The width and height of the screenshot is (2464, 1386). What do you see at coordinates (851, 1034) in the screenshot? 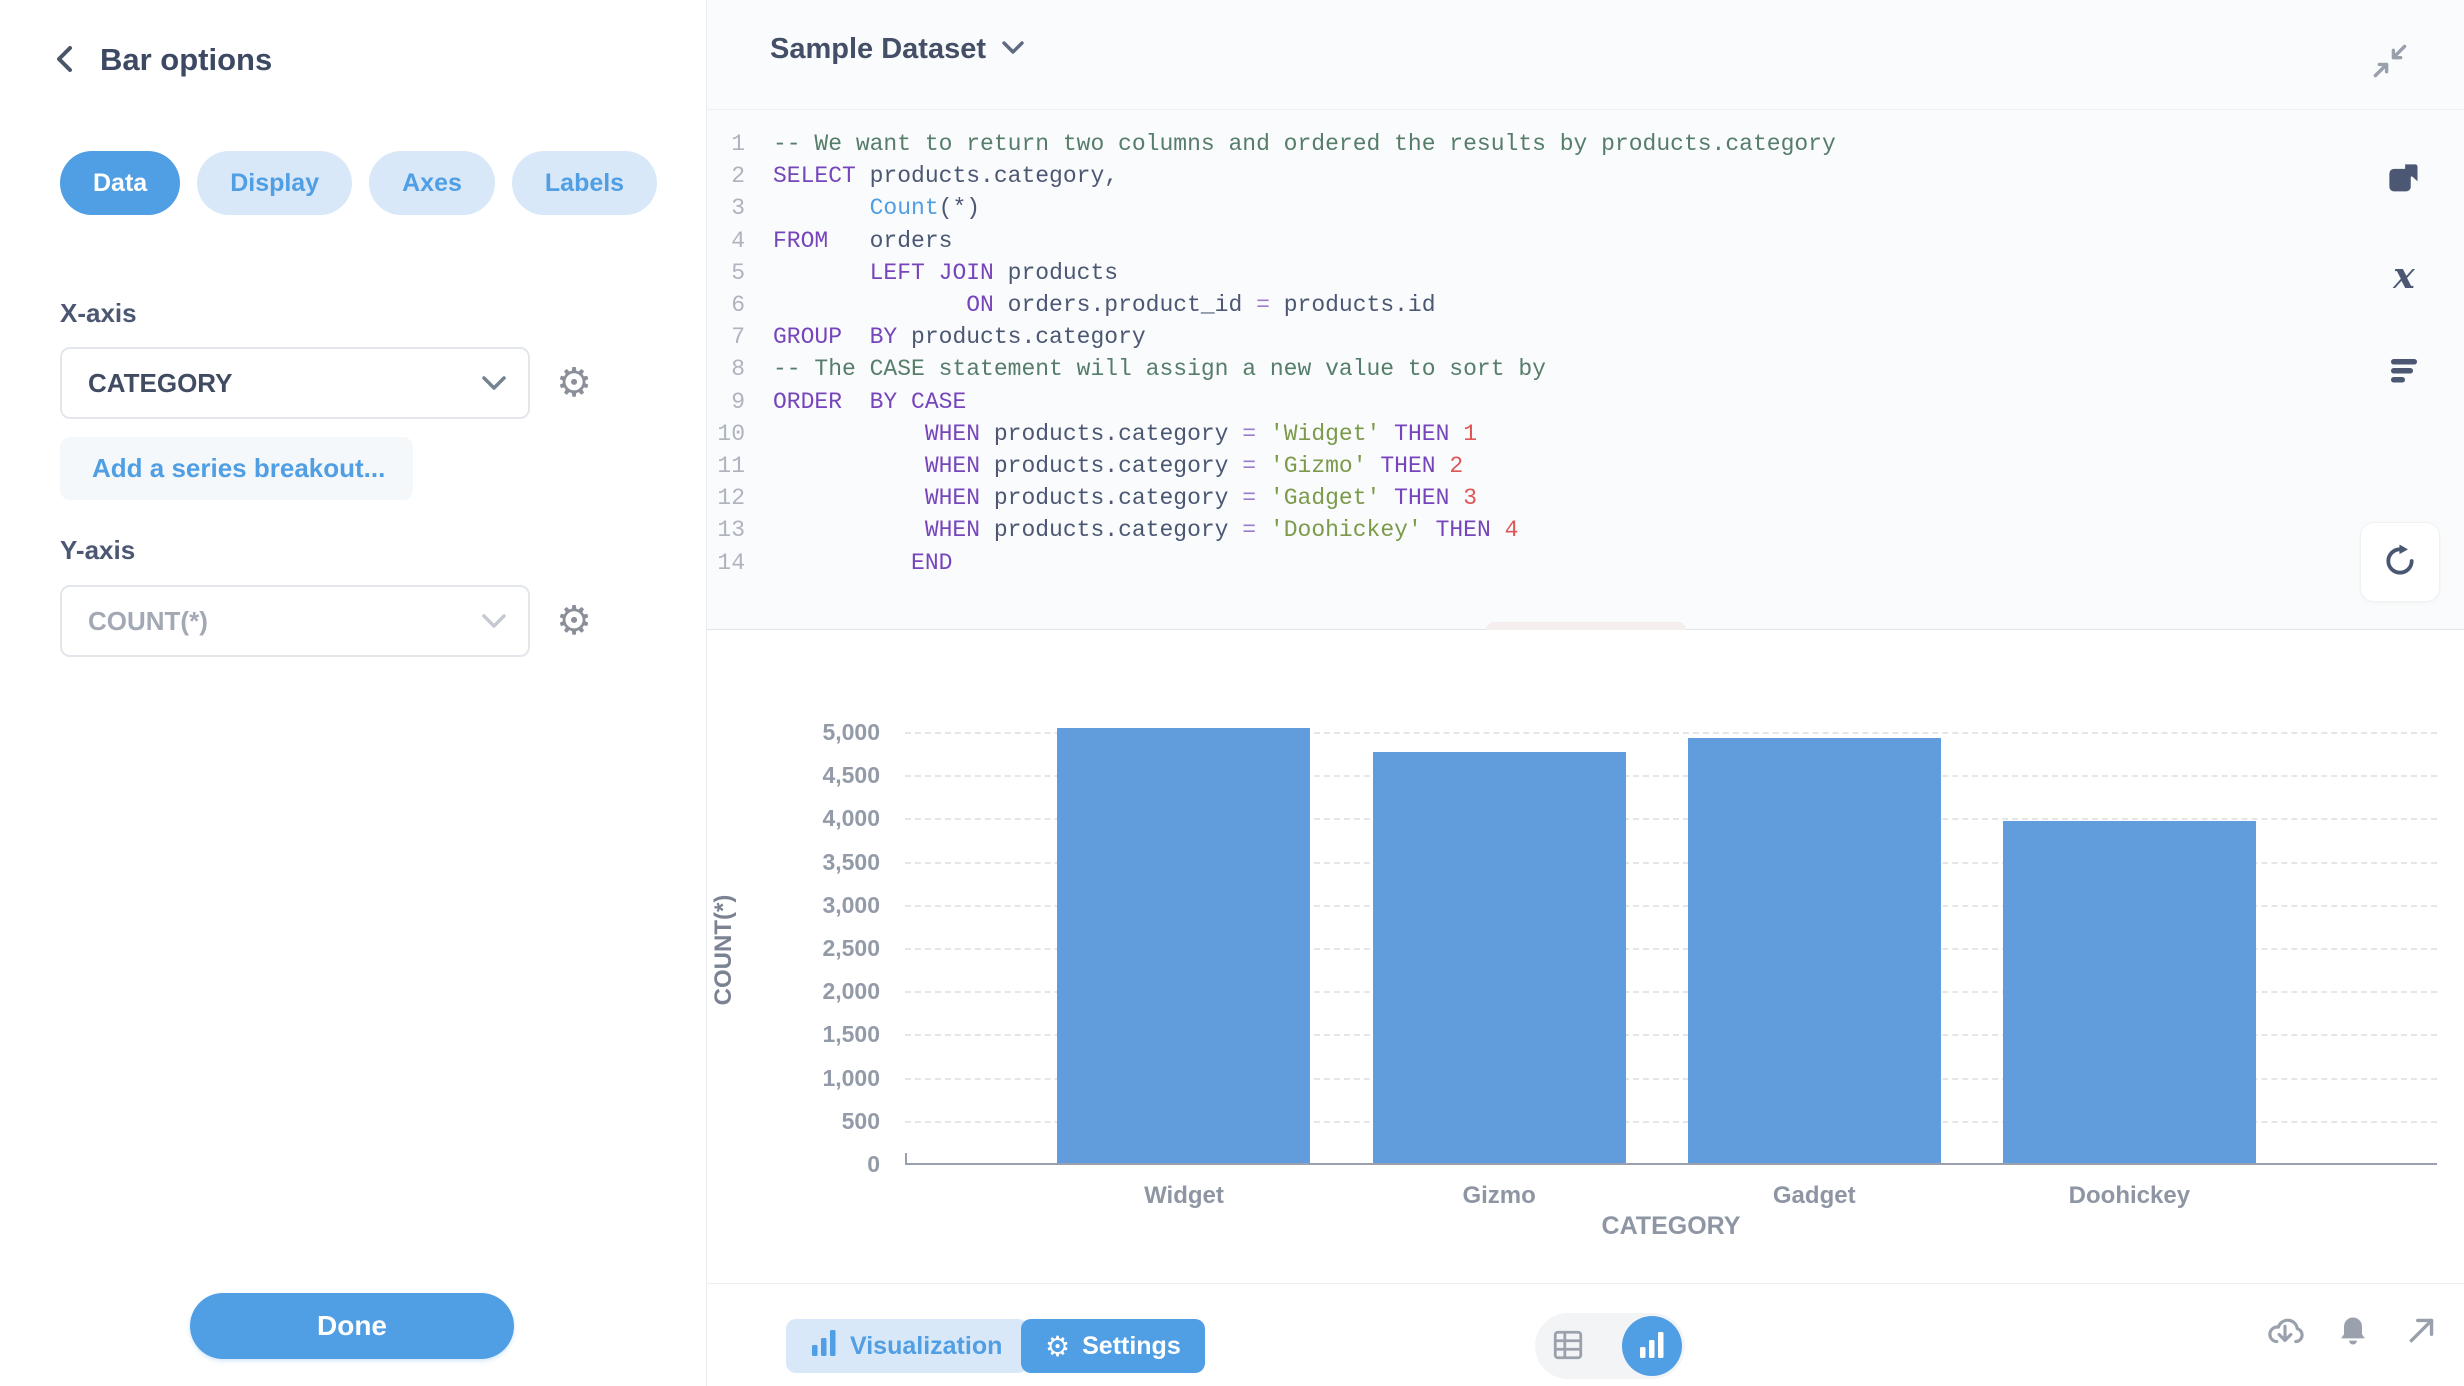
I see `y-axis-tick-label: 1,500` at bounding box center [851, 1034].